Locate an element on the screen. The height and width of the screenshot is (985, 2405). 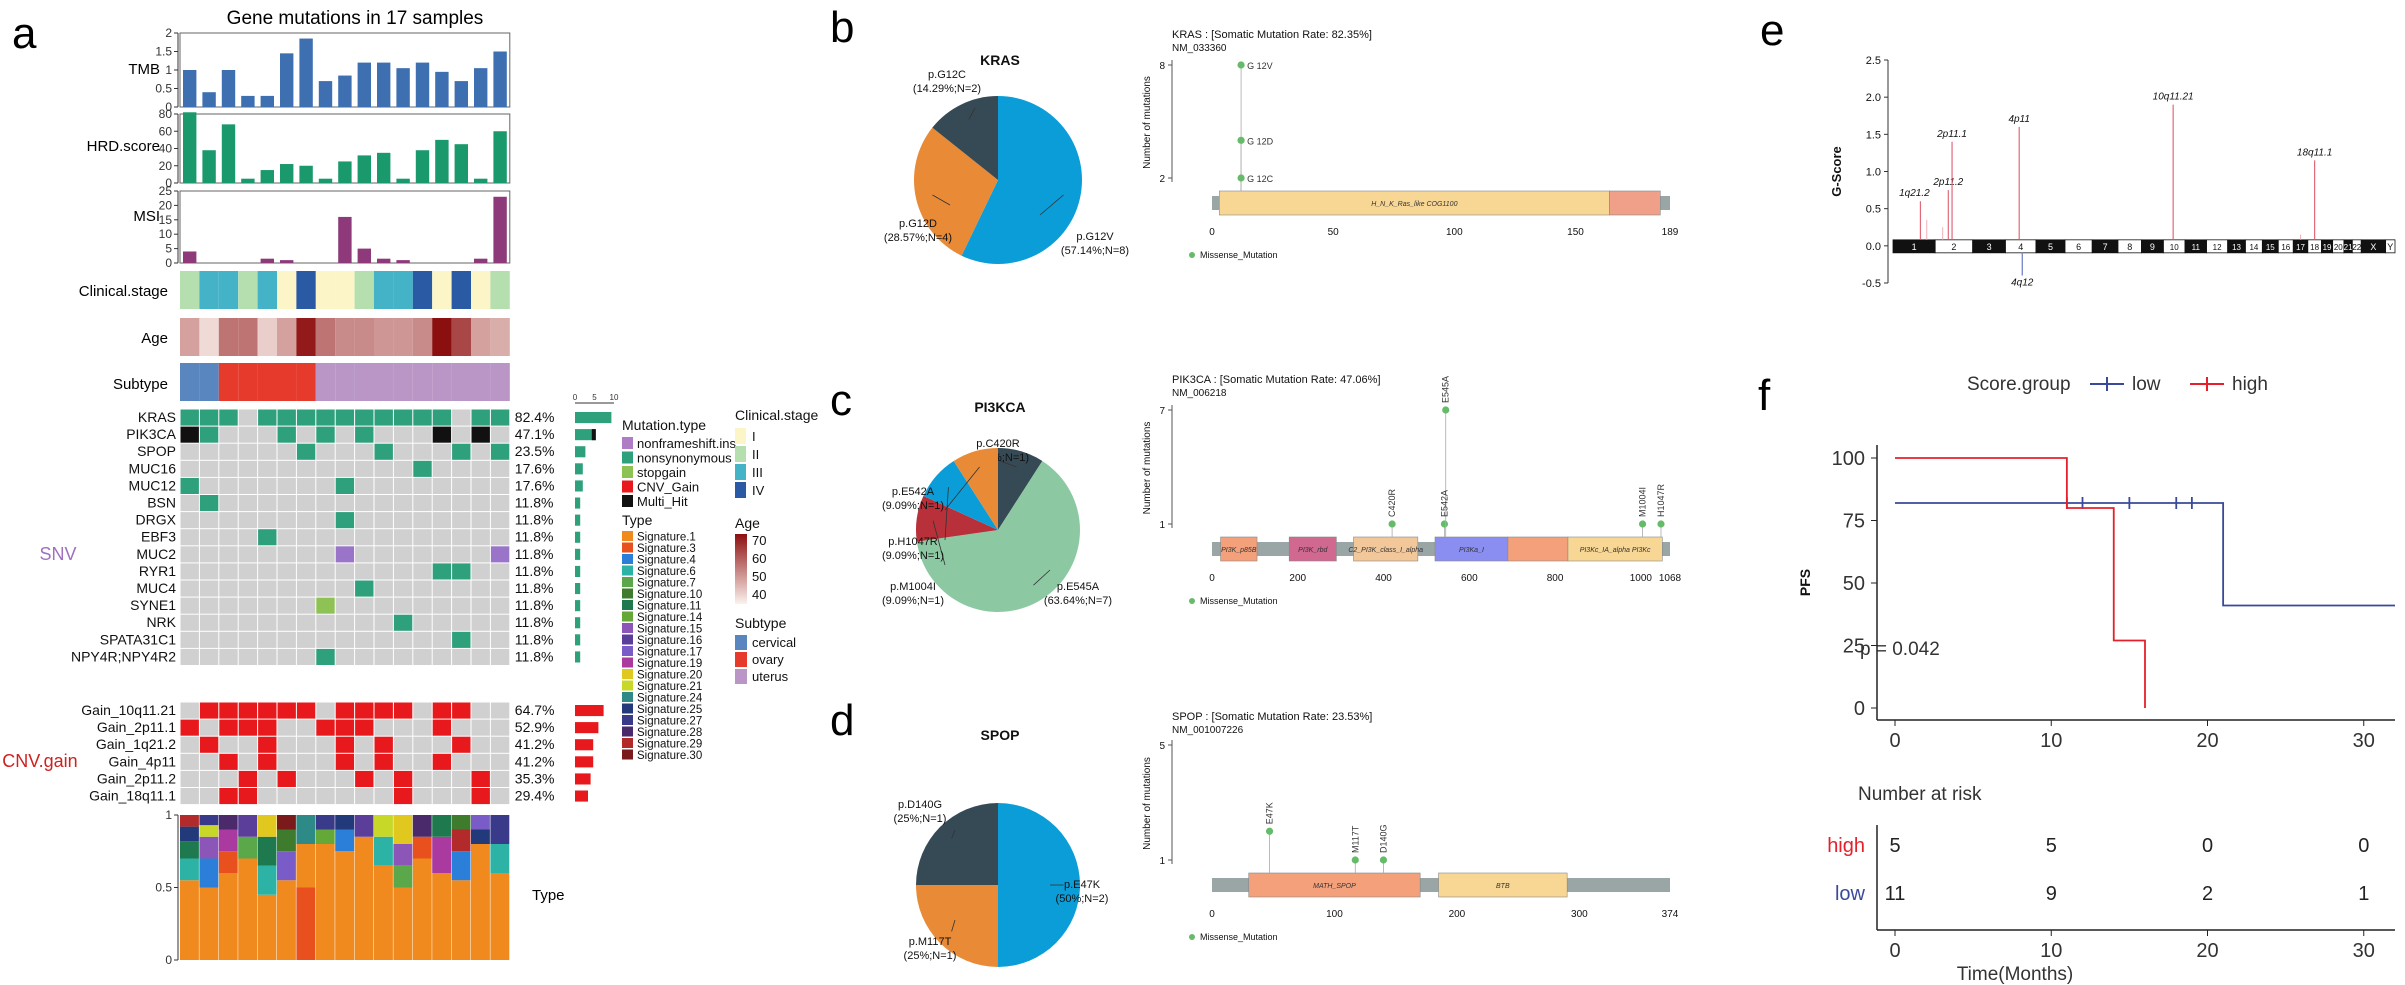
lolli-xtick-label: 400 is located at coordinates (1383, 578).